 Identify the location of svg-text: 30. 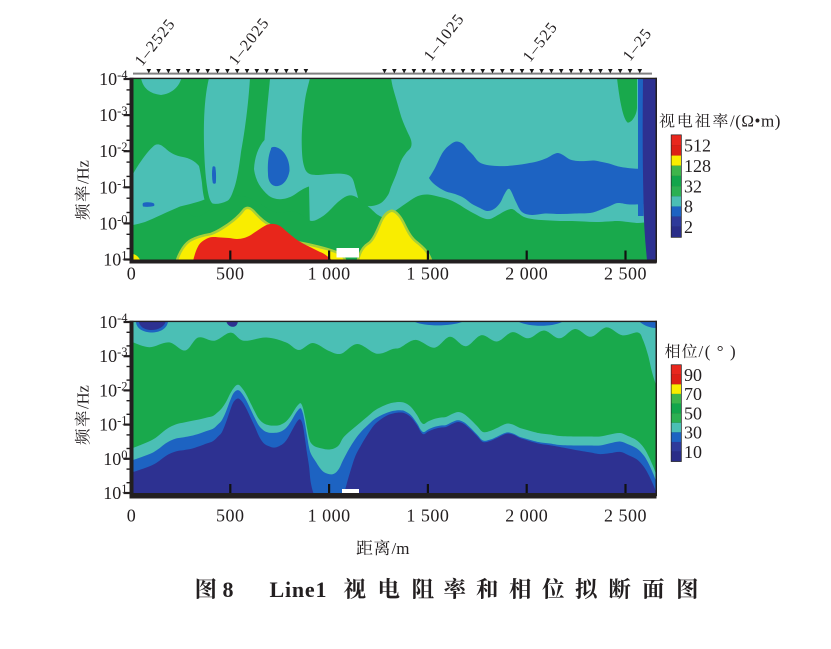
(693, 433).